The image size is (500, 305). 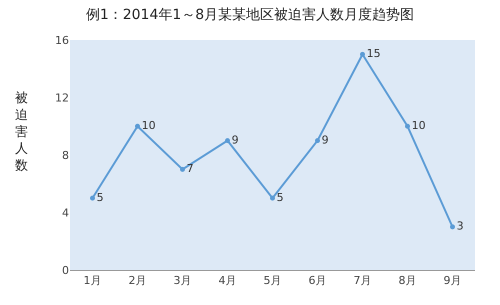 I want to click on y-tick-label: 4, so click(x=65, y=213).